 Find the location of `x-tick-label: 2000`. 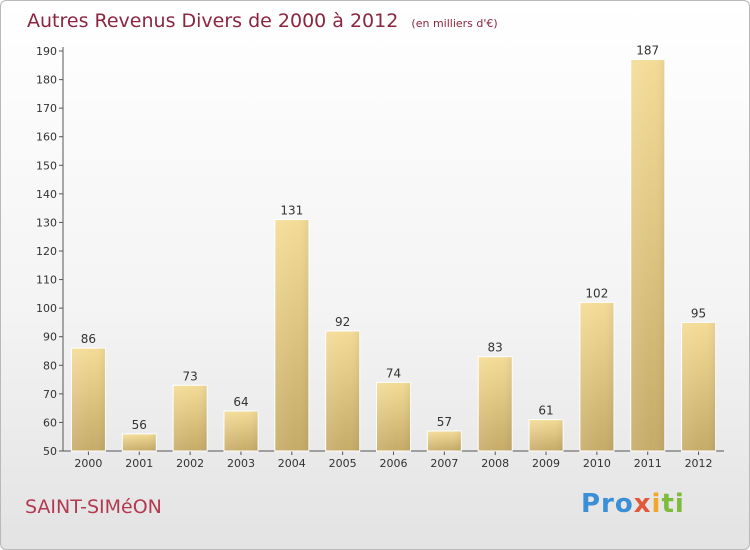

x-tick-label: 2000 is located at coordinates (88, 463).